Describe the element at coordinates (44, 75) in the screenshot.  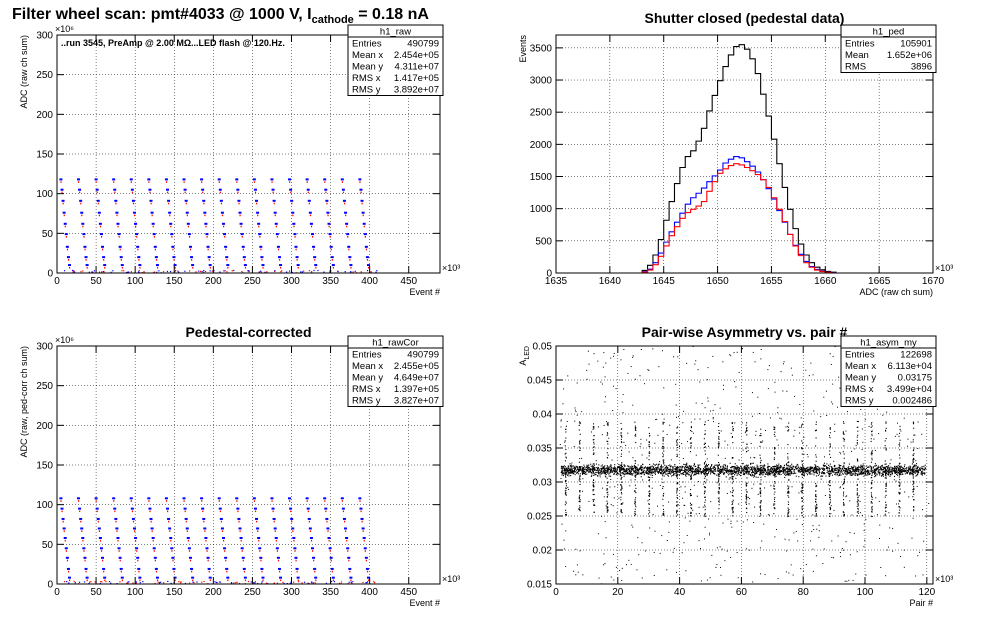
I see `y-tick-label: 250` at that location.